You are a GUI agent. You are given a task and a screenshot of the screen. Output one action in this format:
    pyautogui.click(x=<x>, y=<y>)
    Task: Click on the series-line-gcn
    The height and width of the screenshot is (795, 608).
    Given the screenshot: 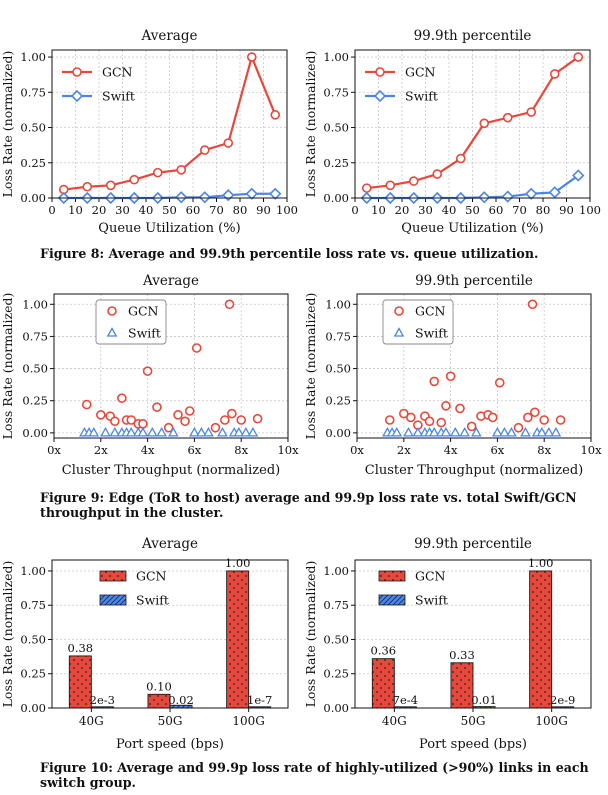 What is the action you would take?
    pyautogui.click(x=170, y=122)
    